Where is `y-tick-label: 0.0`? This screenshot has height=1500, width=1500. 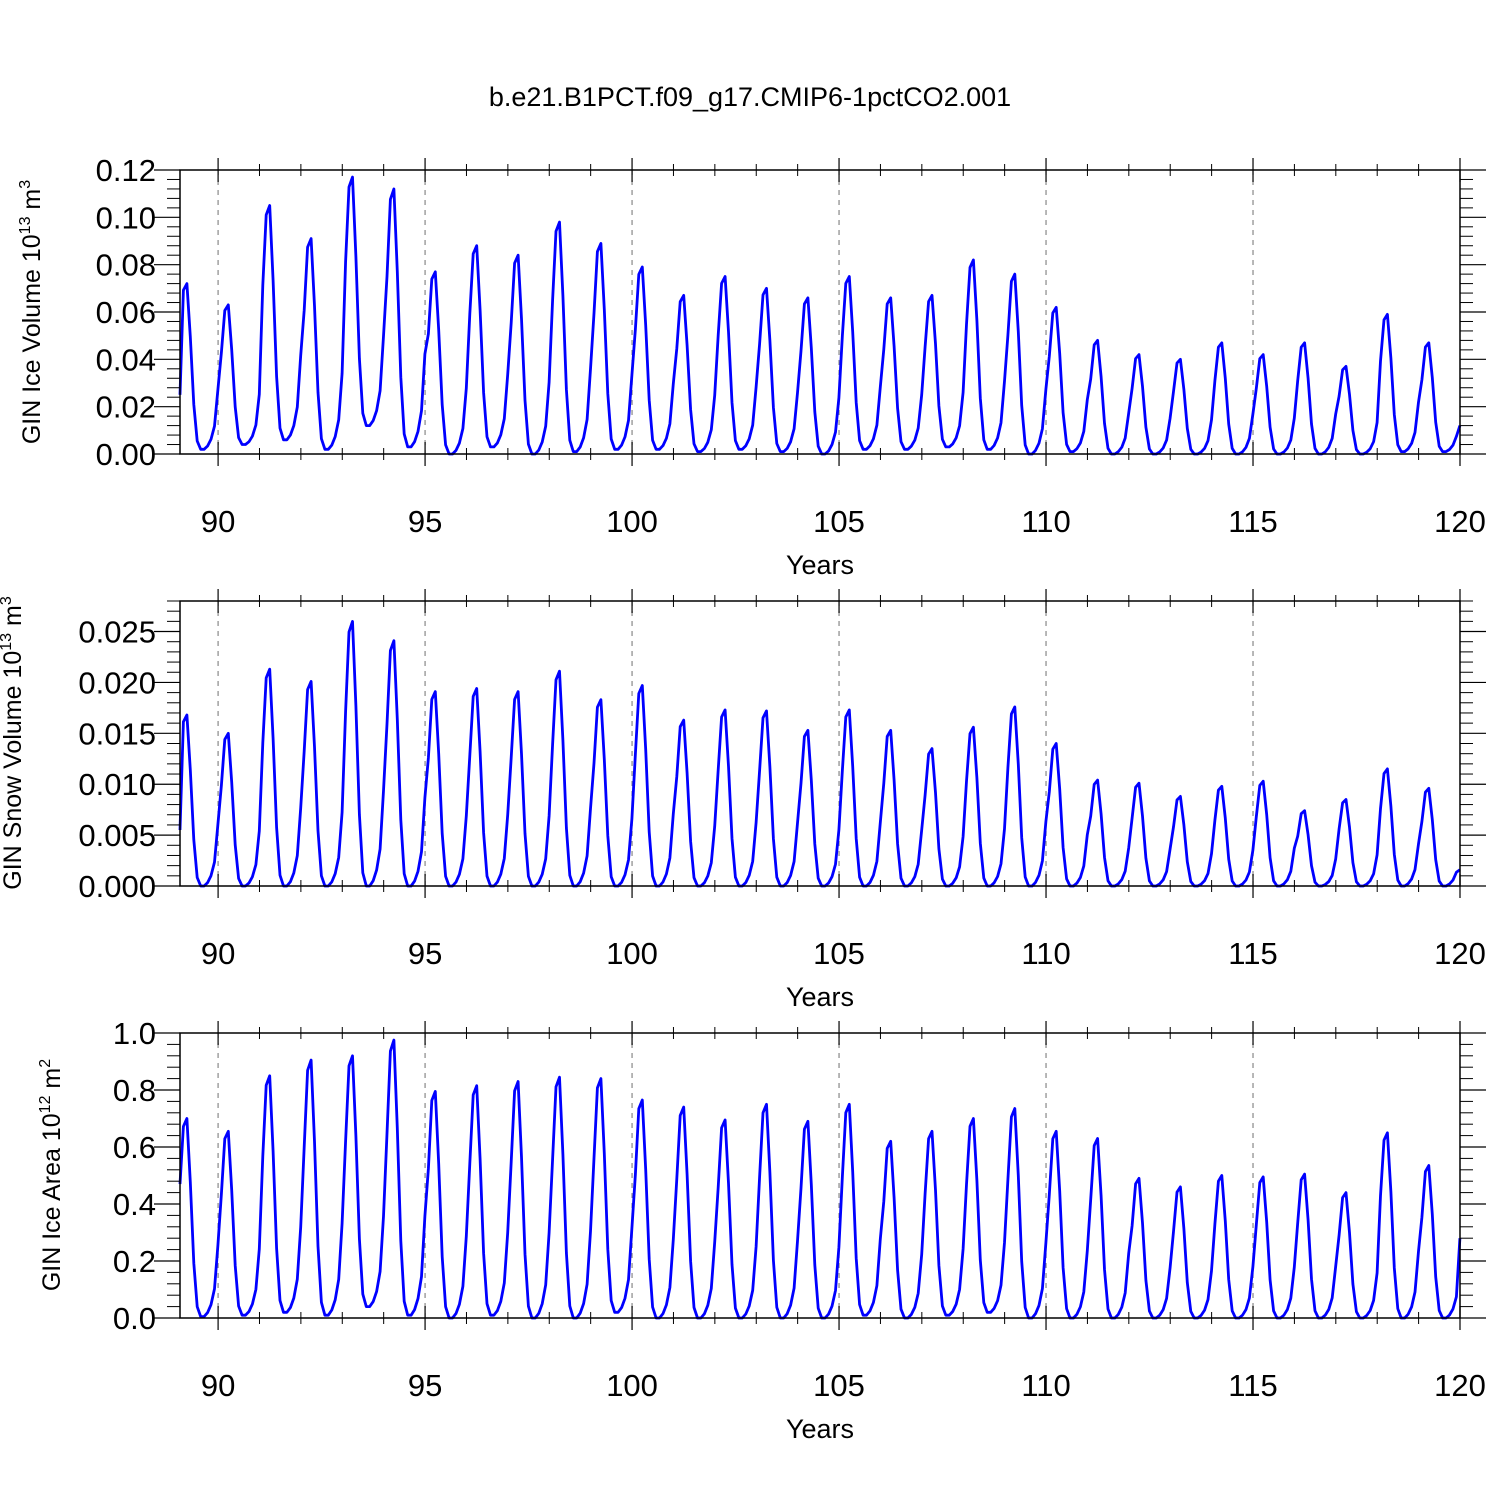 y-tick-label: 0.0 is located at coordinates (134, 1318).